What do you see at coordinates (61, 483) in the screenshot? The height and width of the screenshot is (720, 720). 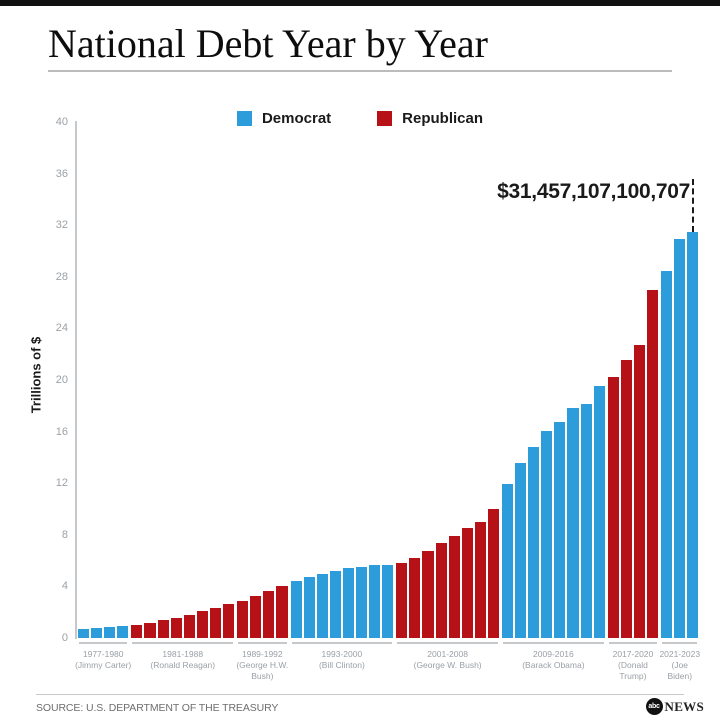 I see `y-tick-label: 12` at bounding box center [61, 483].